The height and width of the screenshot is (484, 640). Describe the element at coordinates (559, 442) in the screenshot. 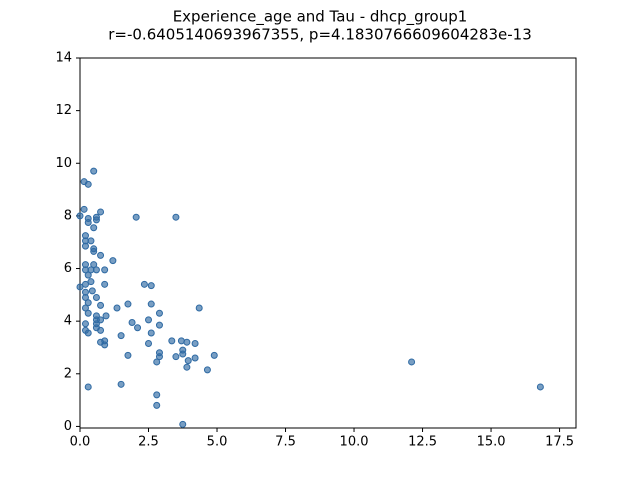

I see `x-tick-label: 17.5` at that location.